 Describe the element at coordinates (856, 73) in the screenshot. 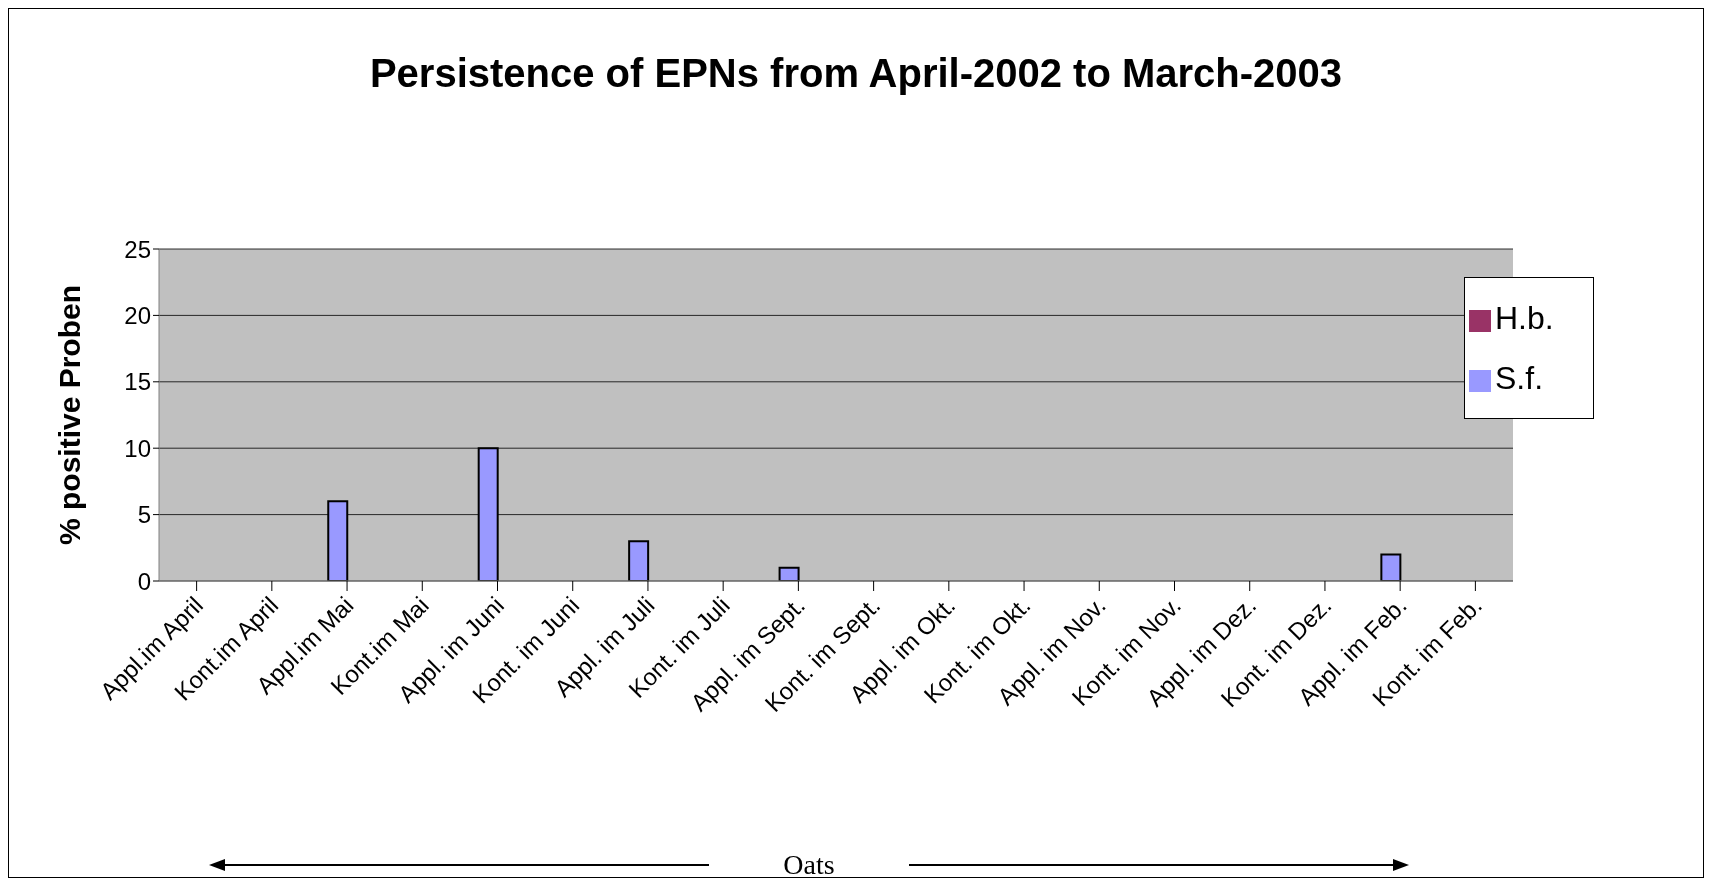

I see `chart-title: Persistence of EPNs from April-2002 to March-2003` at that location.